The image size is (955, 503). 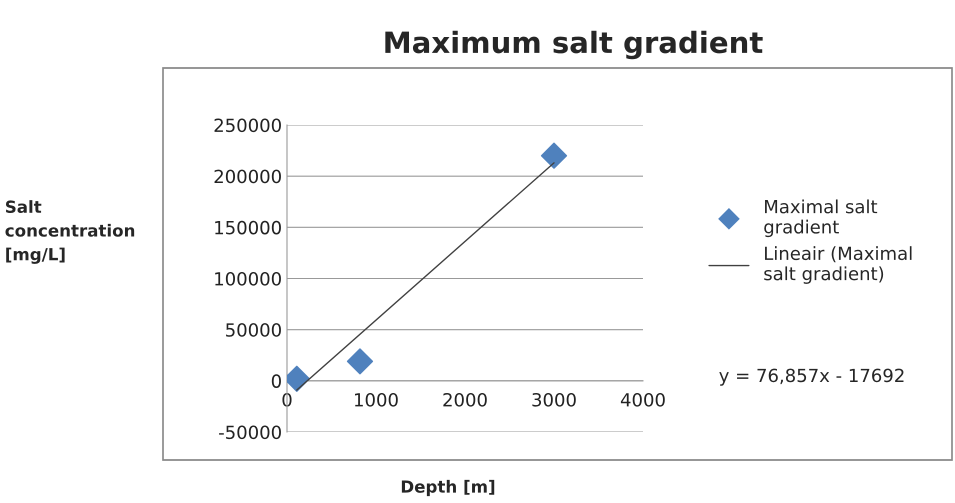 I want to click on x-tick-label: 4000, so click(x=642, y=399).